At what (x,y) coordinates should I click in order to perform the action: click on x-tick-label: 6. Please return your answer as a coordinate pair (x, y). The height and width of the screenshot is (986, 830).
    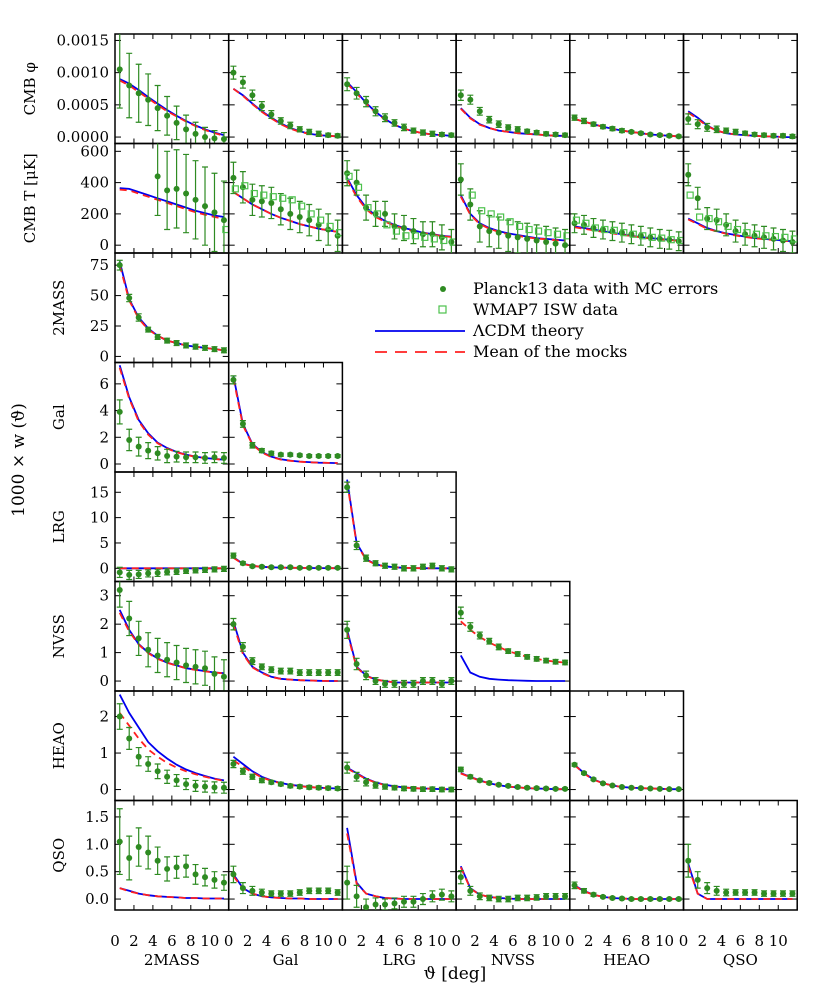
    Looking at the image, I should click on (627, 941).